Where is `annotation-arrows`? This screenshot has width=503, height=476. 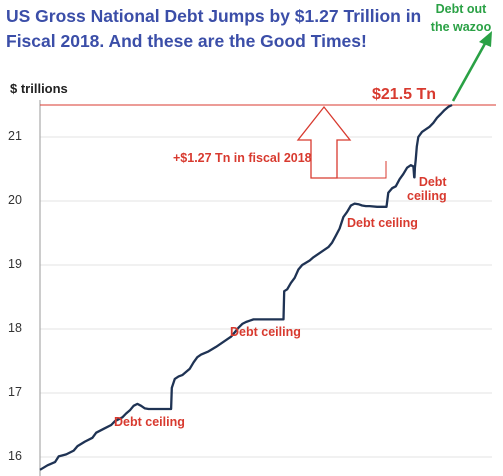 annotation-arrows is located at coordinates (394, 105).